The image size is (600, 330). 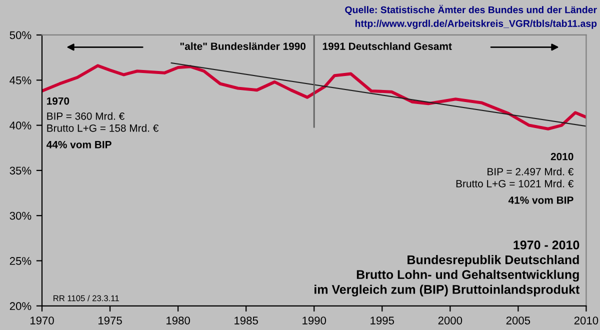 I want to click on x-tick-label: 2005, so click(x=518, y=320).